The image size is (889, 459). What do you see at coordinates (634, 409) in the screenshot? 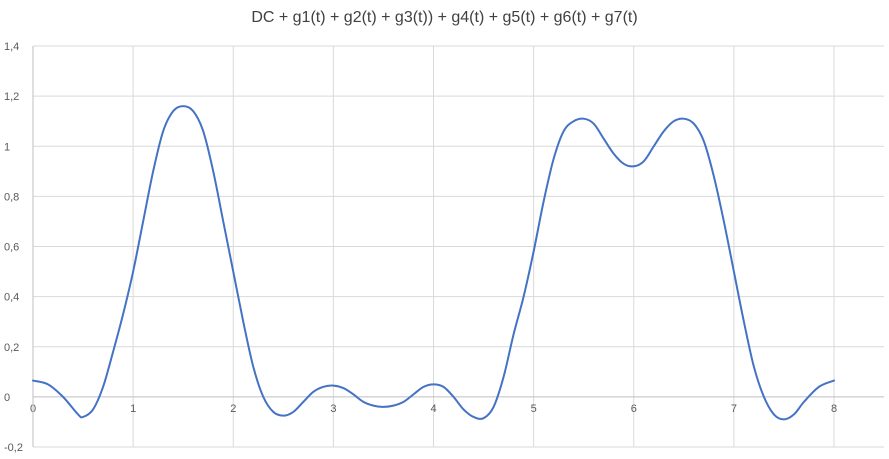
I see `x-tick-label: 6` at bounding box center [634, 409].